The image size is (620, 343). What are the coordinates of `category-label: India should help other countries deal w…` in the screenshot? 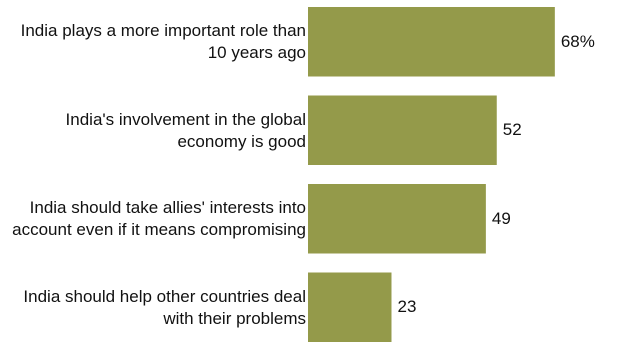 It's located at (155, 308).